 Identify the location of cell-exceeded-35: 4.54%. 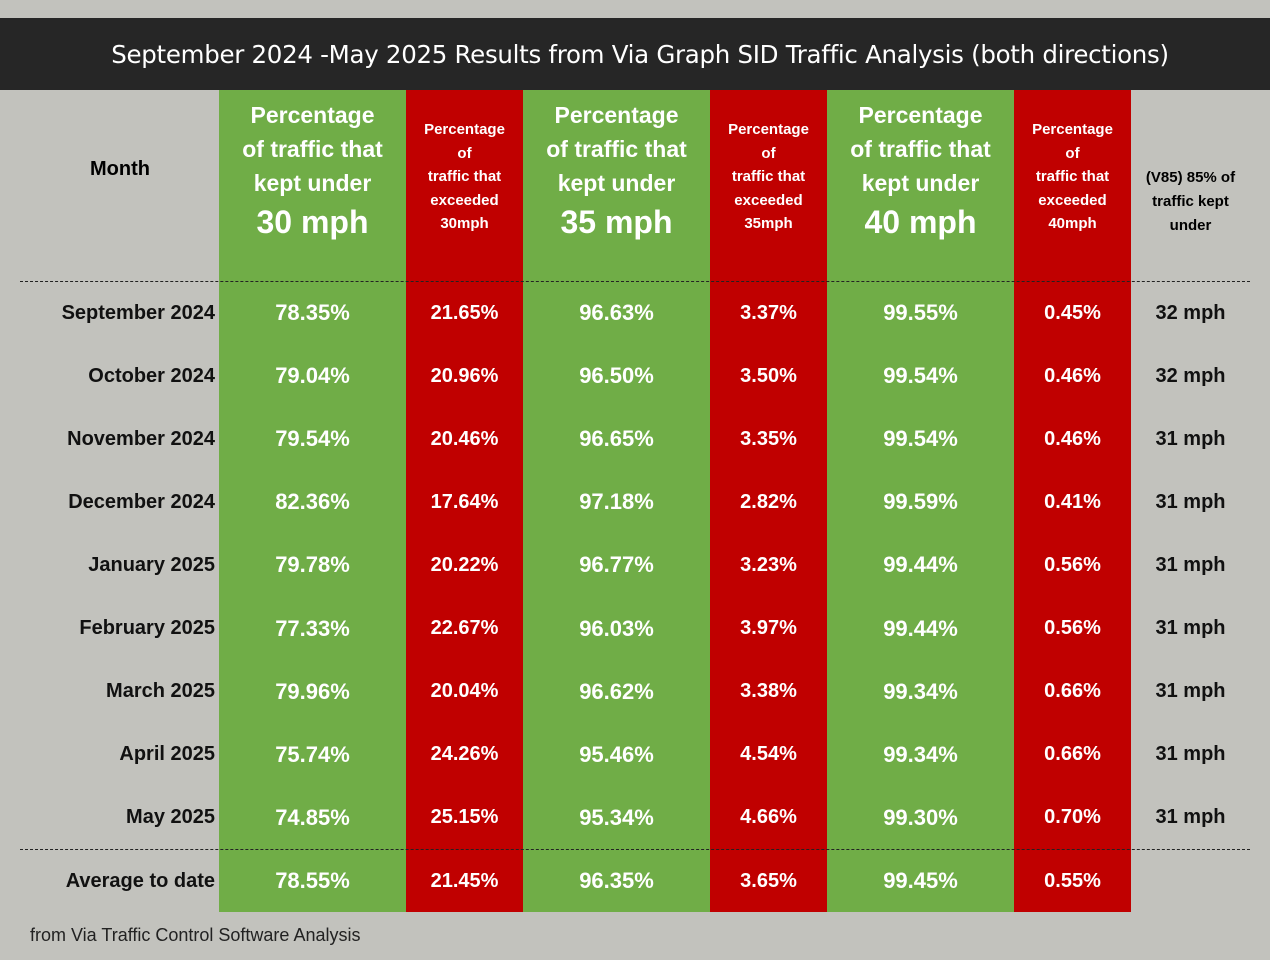
(768, 754).